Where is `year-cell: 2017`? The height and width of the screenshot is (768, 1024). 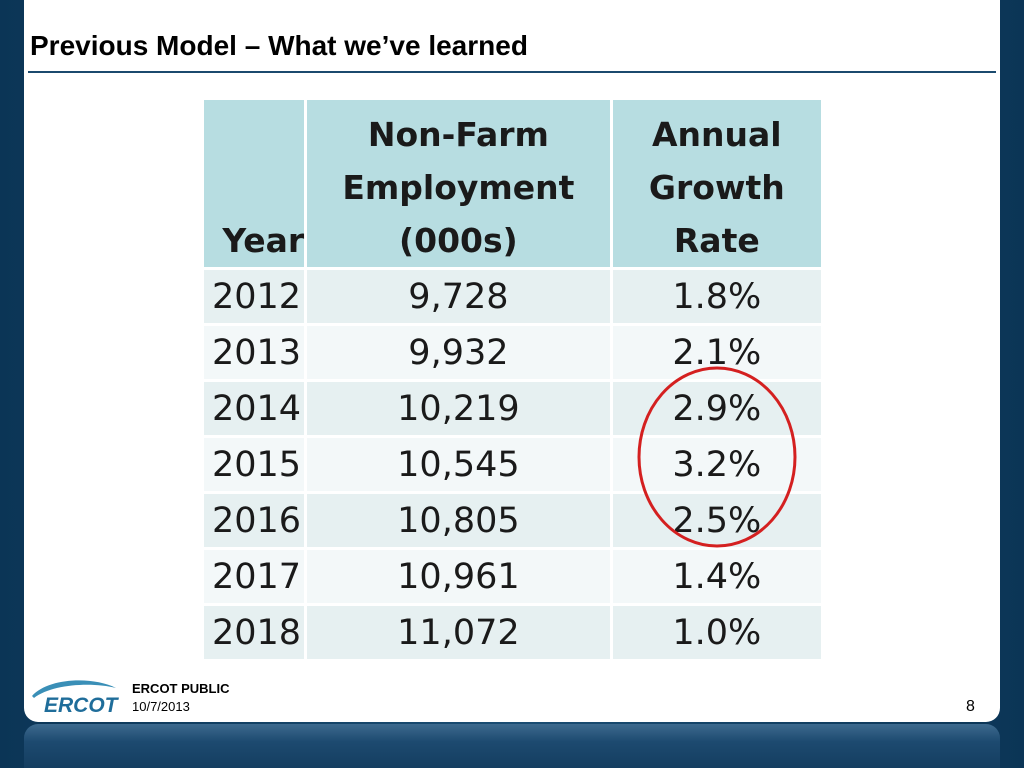
year-cell: 2017 is located at coordinates (254, 576).